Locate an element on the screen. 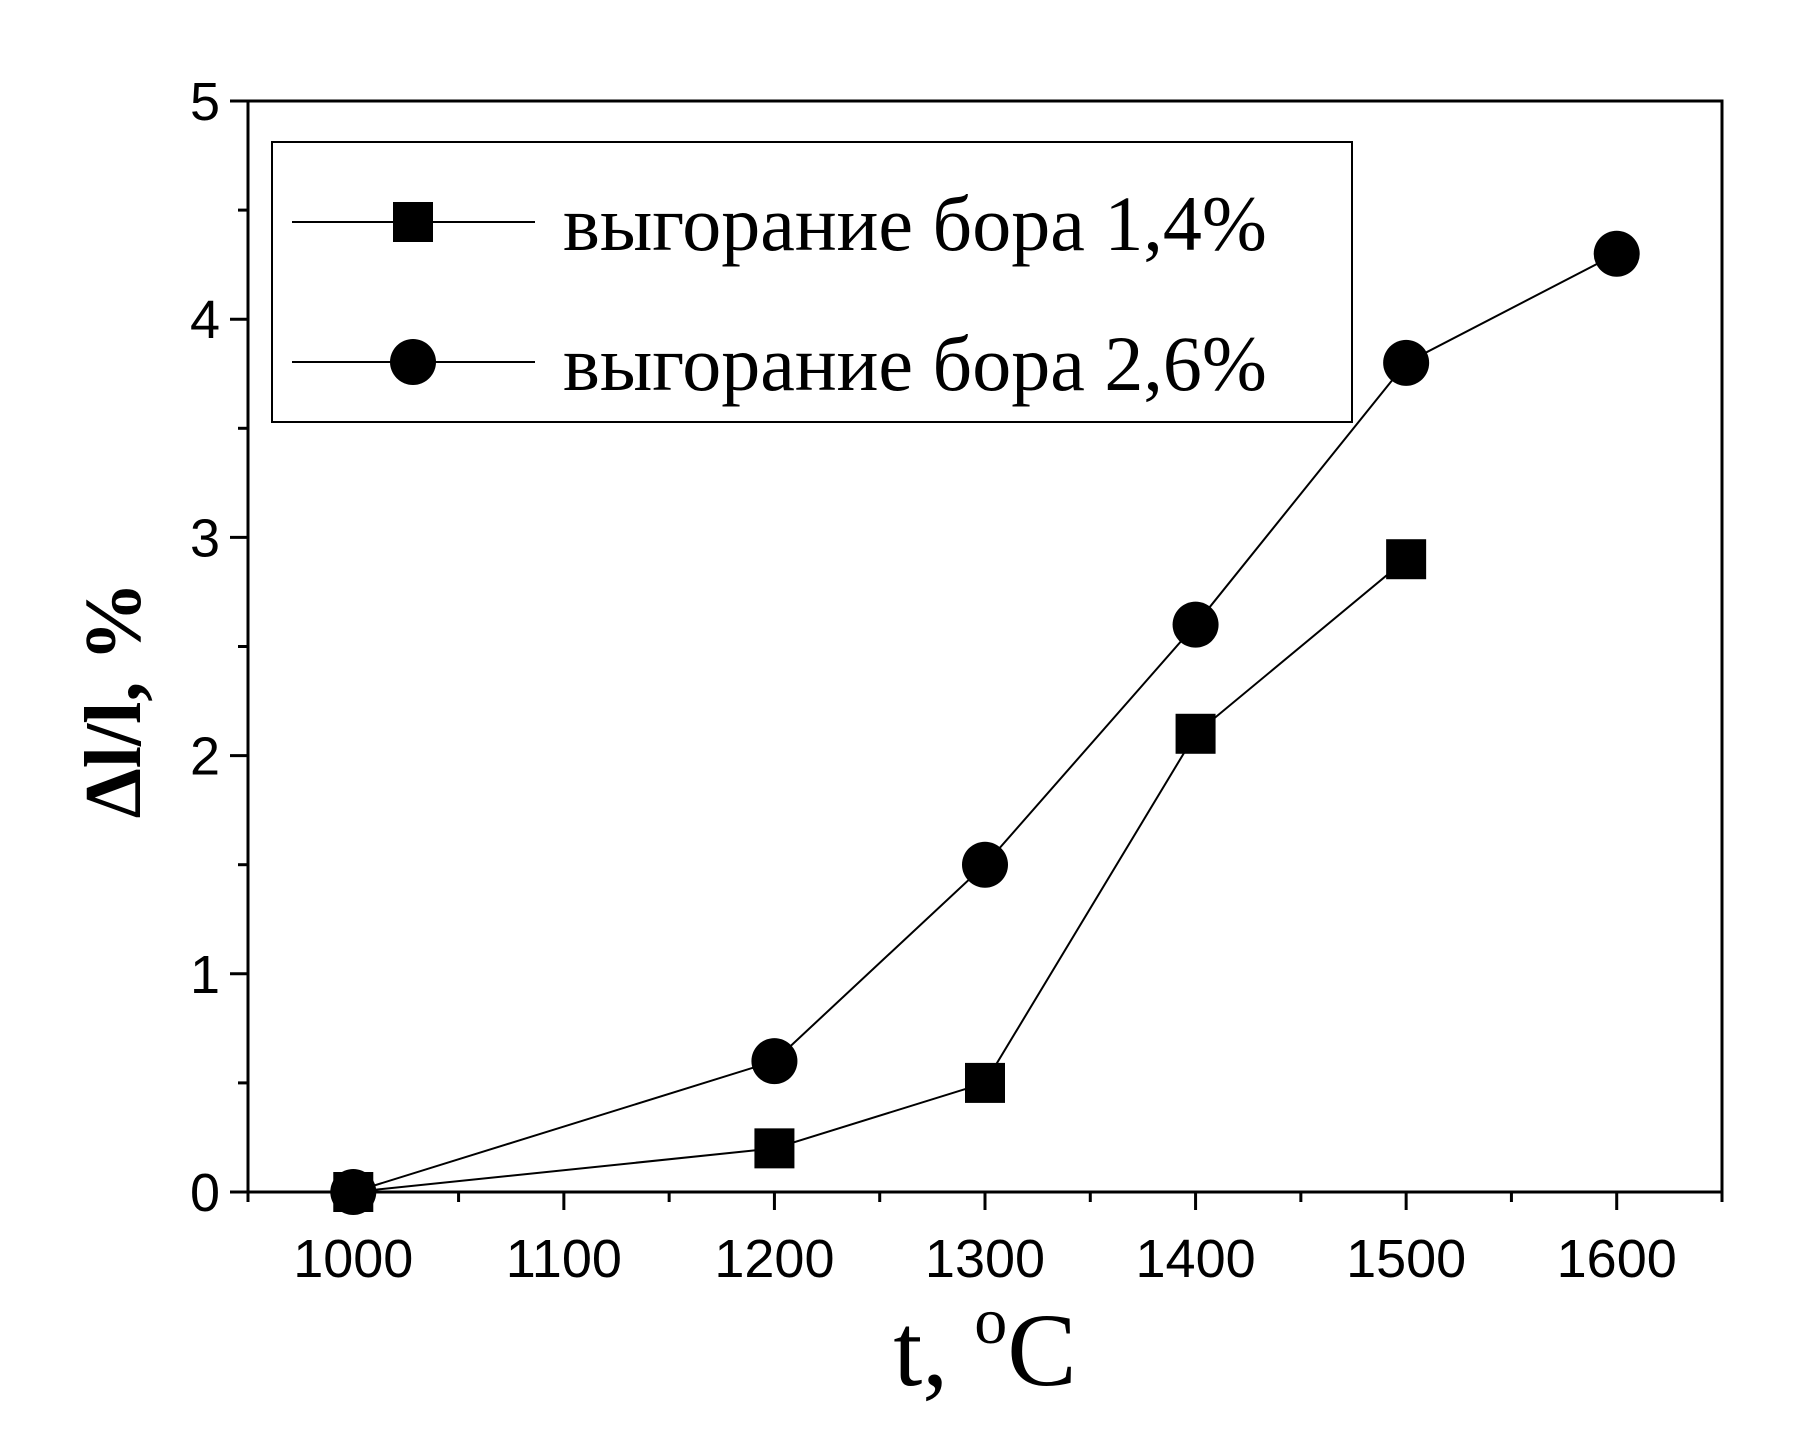 The width and height of the screenshot is (1809, 1447). x-axis-title: t, oC is located at coordinates (984, 1346).